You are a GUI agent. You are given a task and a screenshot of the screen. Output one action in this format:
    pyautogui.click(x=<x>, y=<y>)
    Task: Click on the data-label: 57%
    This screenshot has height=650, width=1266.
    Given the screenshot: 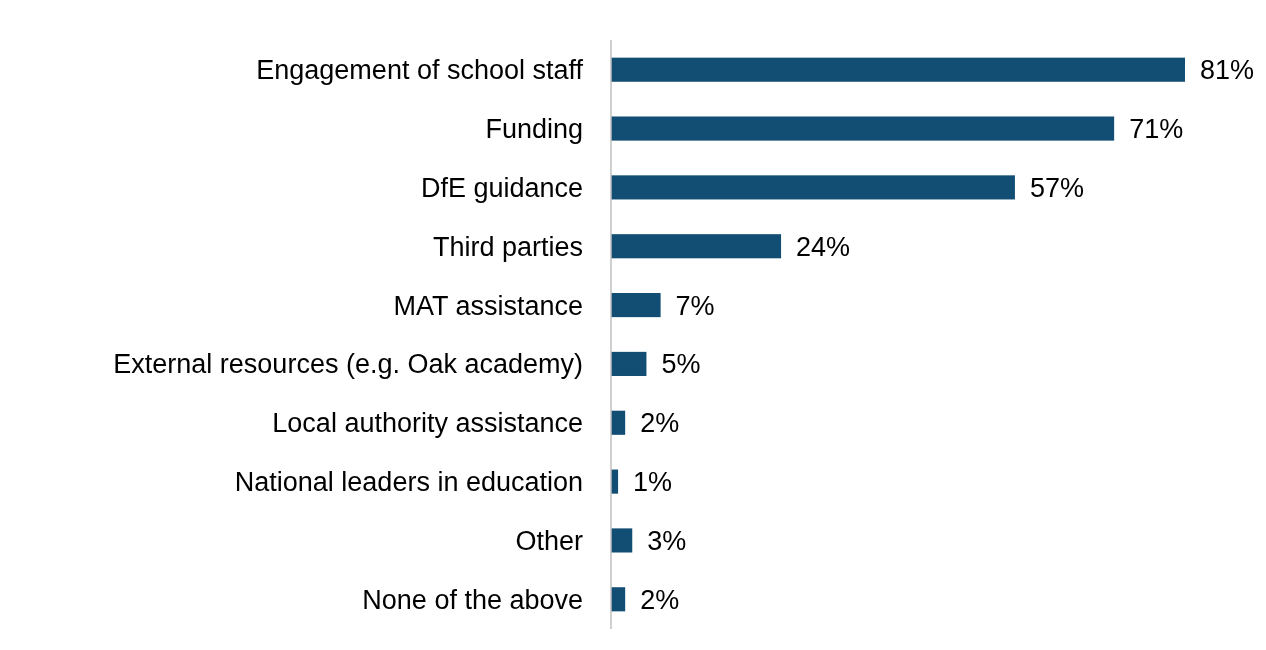 What is the action you would take?
    pyautogui.click(x=1056, y=187)
    